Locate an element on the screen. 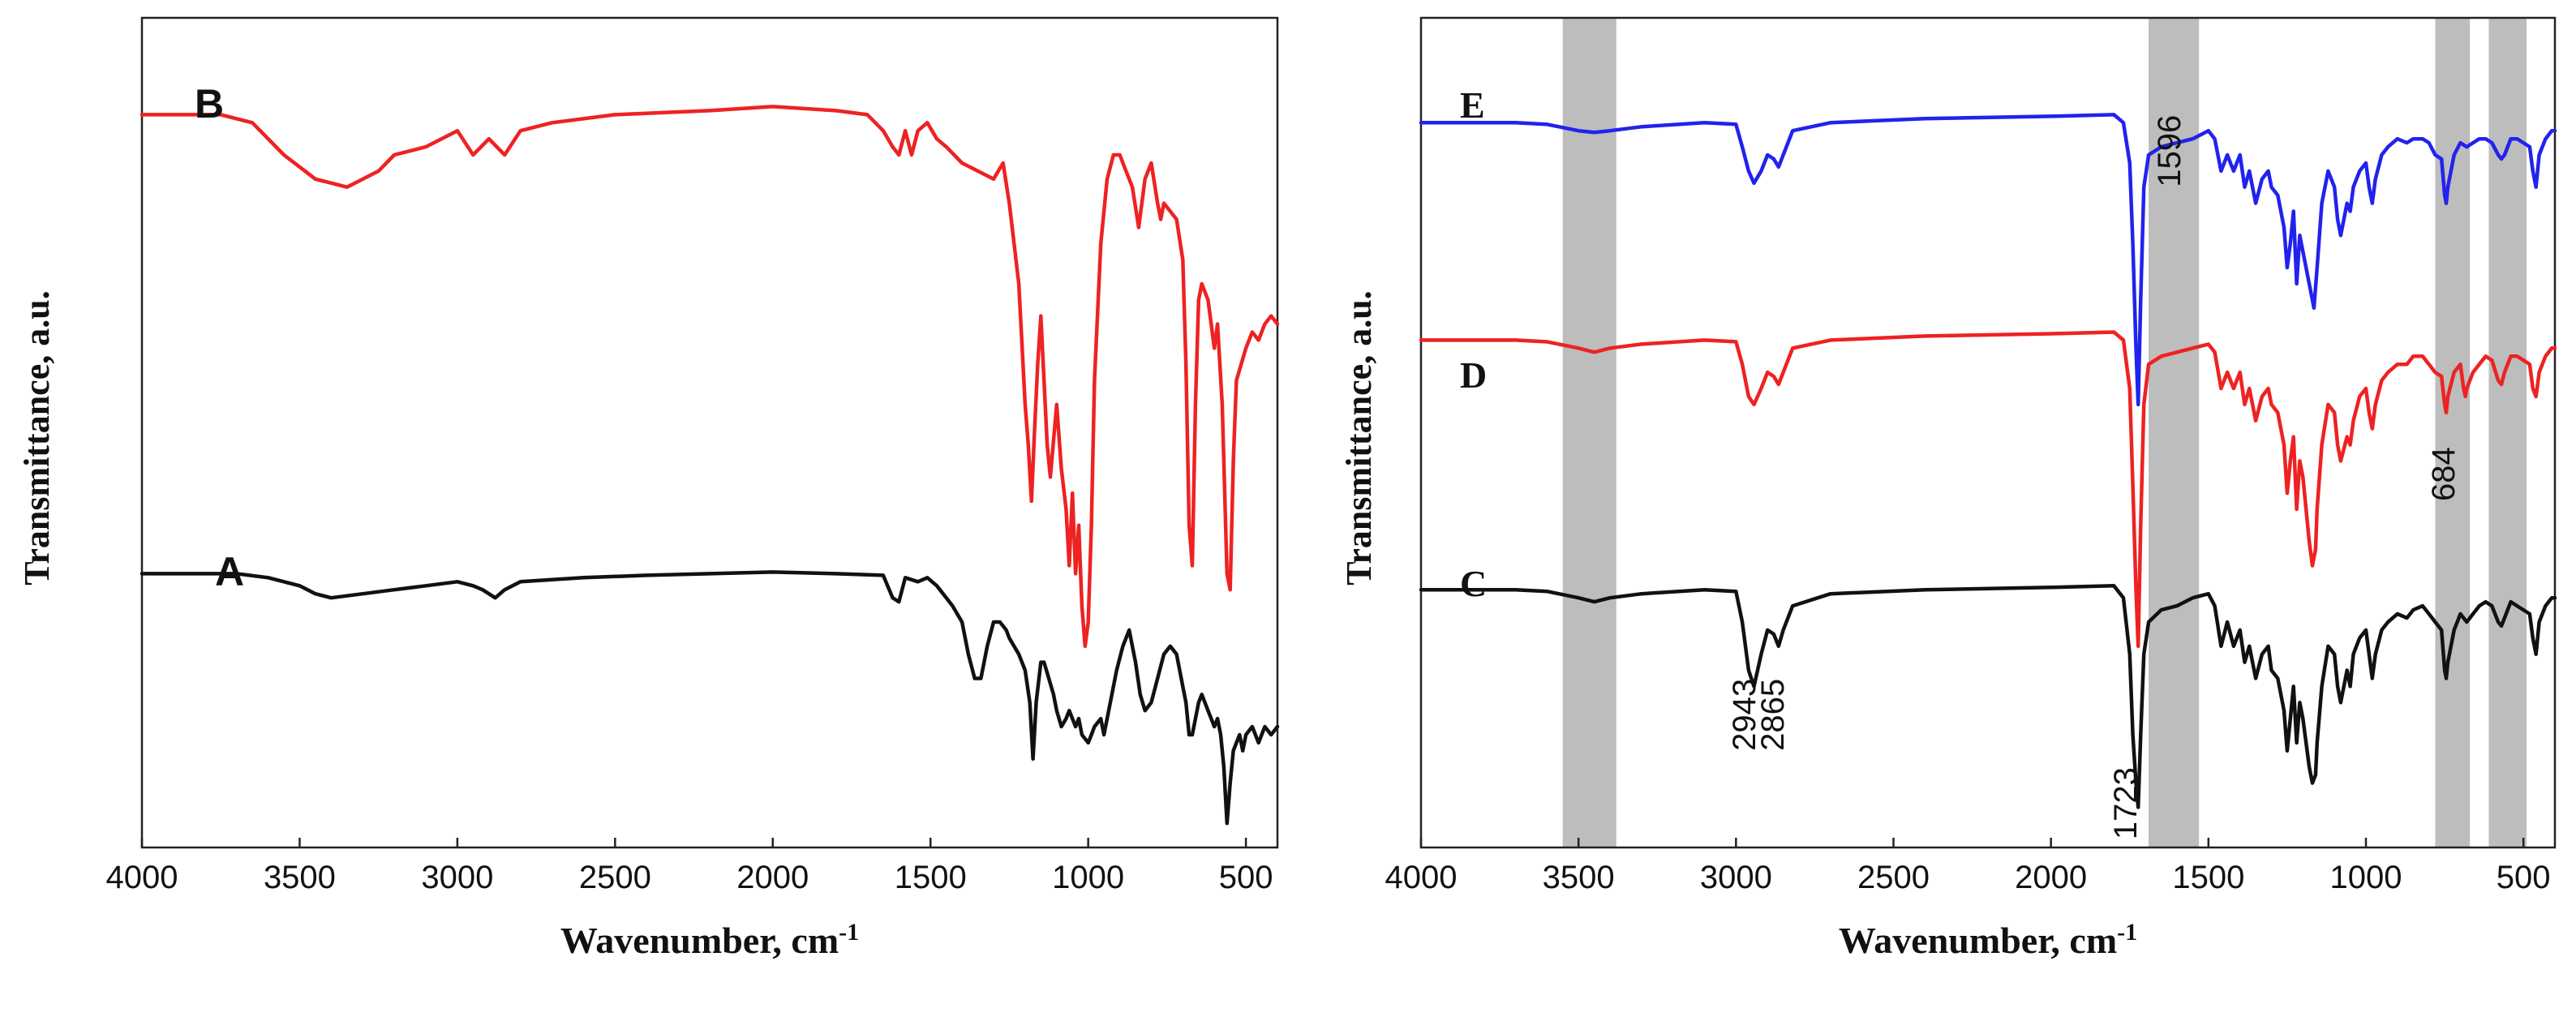  peak-label-1723: 1723 is located at coordinates (2126, 803).